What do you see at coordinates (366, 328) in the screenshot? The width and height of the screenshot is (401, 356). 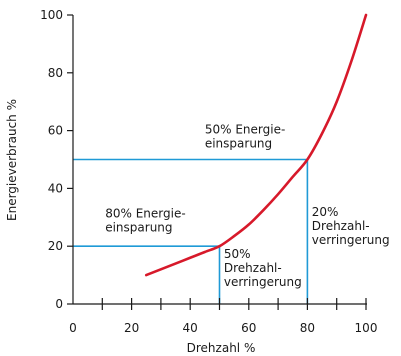 I see `x-tick-label: 100` at bounding box center [366, 328].